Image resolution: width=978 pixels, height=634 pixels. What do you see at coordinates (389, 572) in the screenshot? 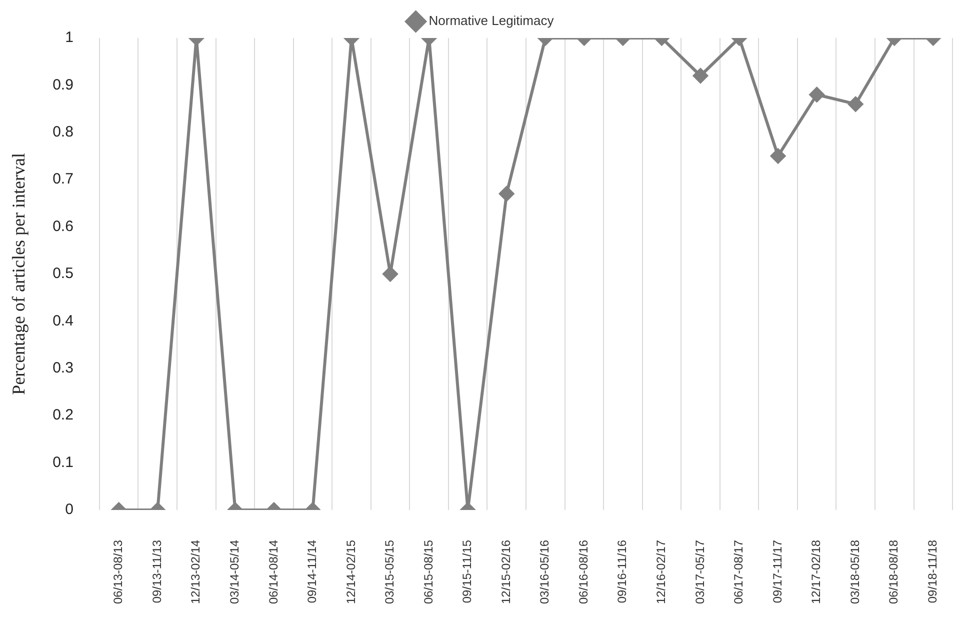
I see `x-tick-label: 03/15-05/15` at bounding box center [389, 572].